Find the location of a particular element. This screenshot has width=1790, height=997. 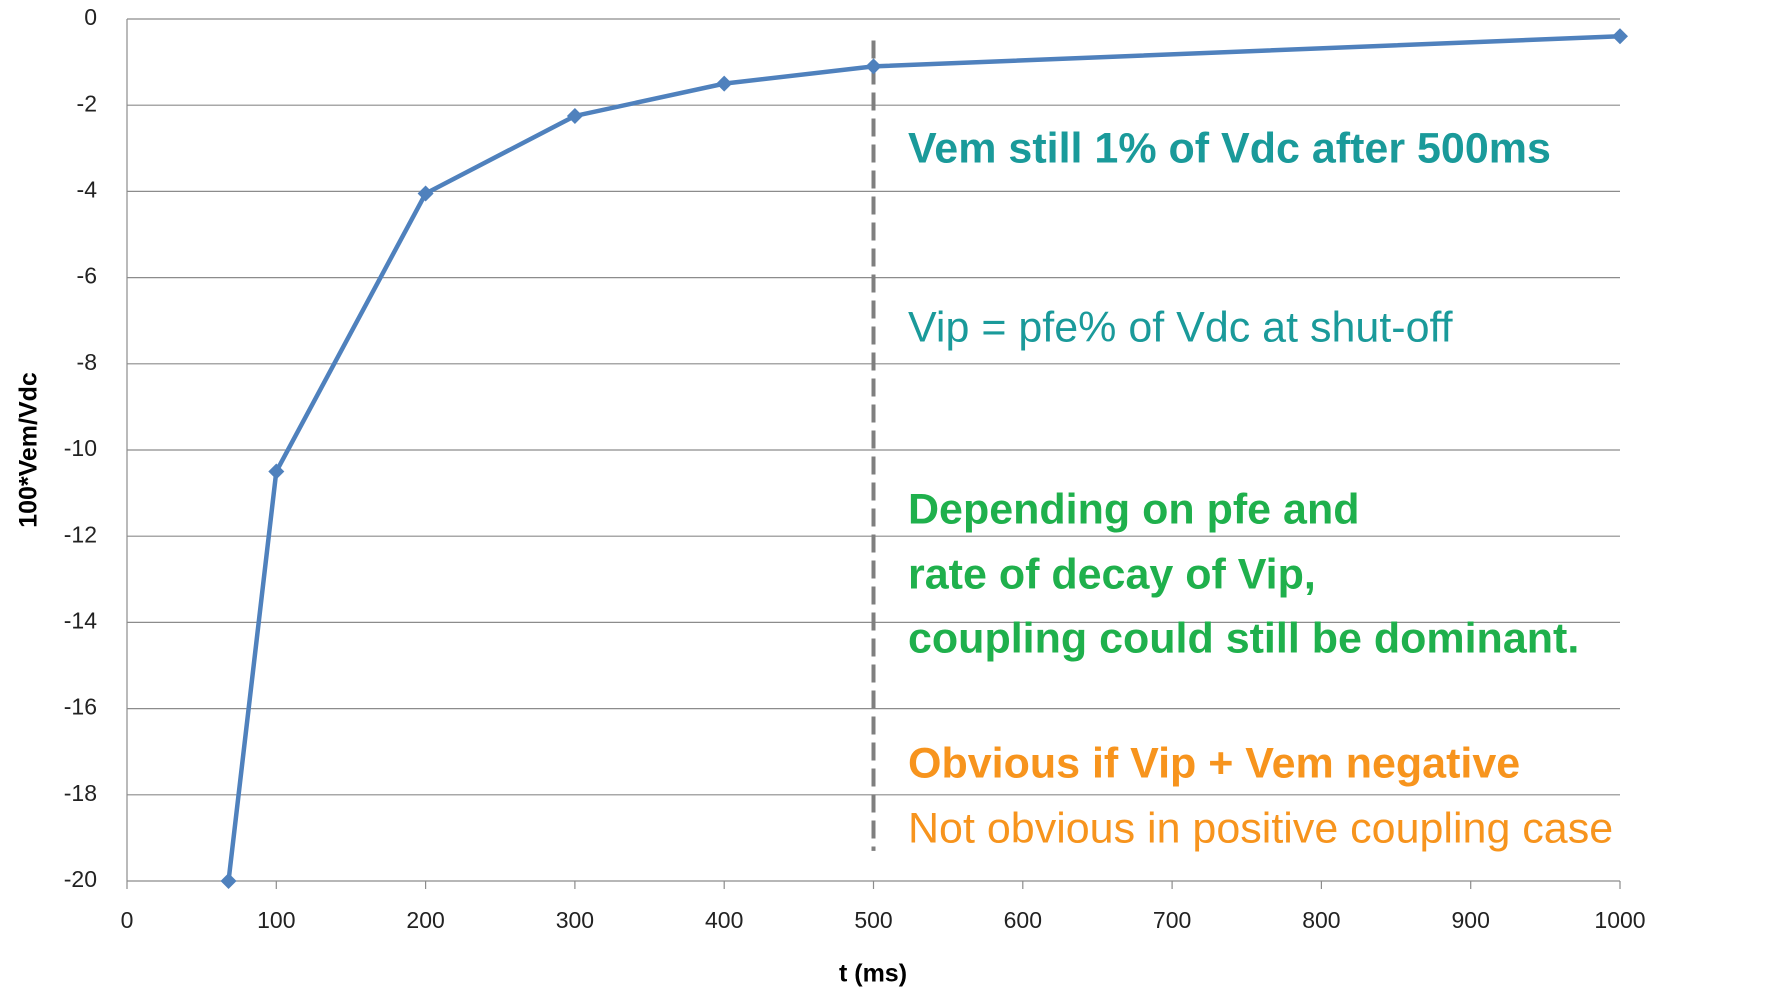

x-tick-label: 0 is located at coordinates (127, 920).